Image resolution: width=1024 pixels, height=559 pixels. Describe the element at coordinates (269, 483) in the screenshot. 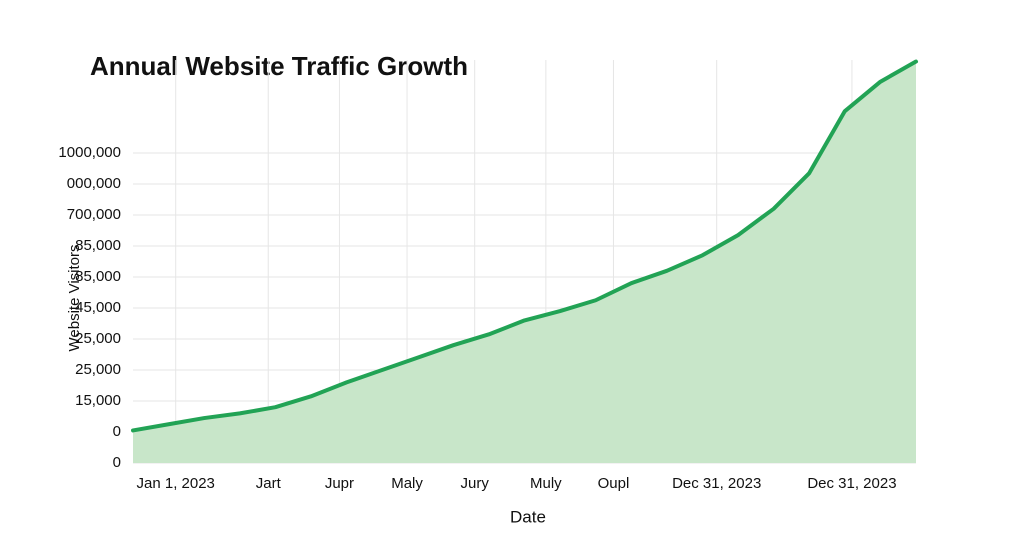

I see `x-tick-label: Jart` at that location.